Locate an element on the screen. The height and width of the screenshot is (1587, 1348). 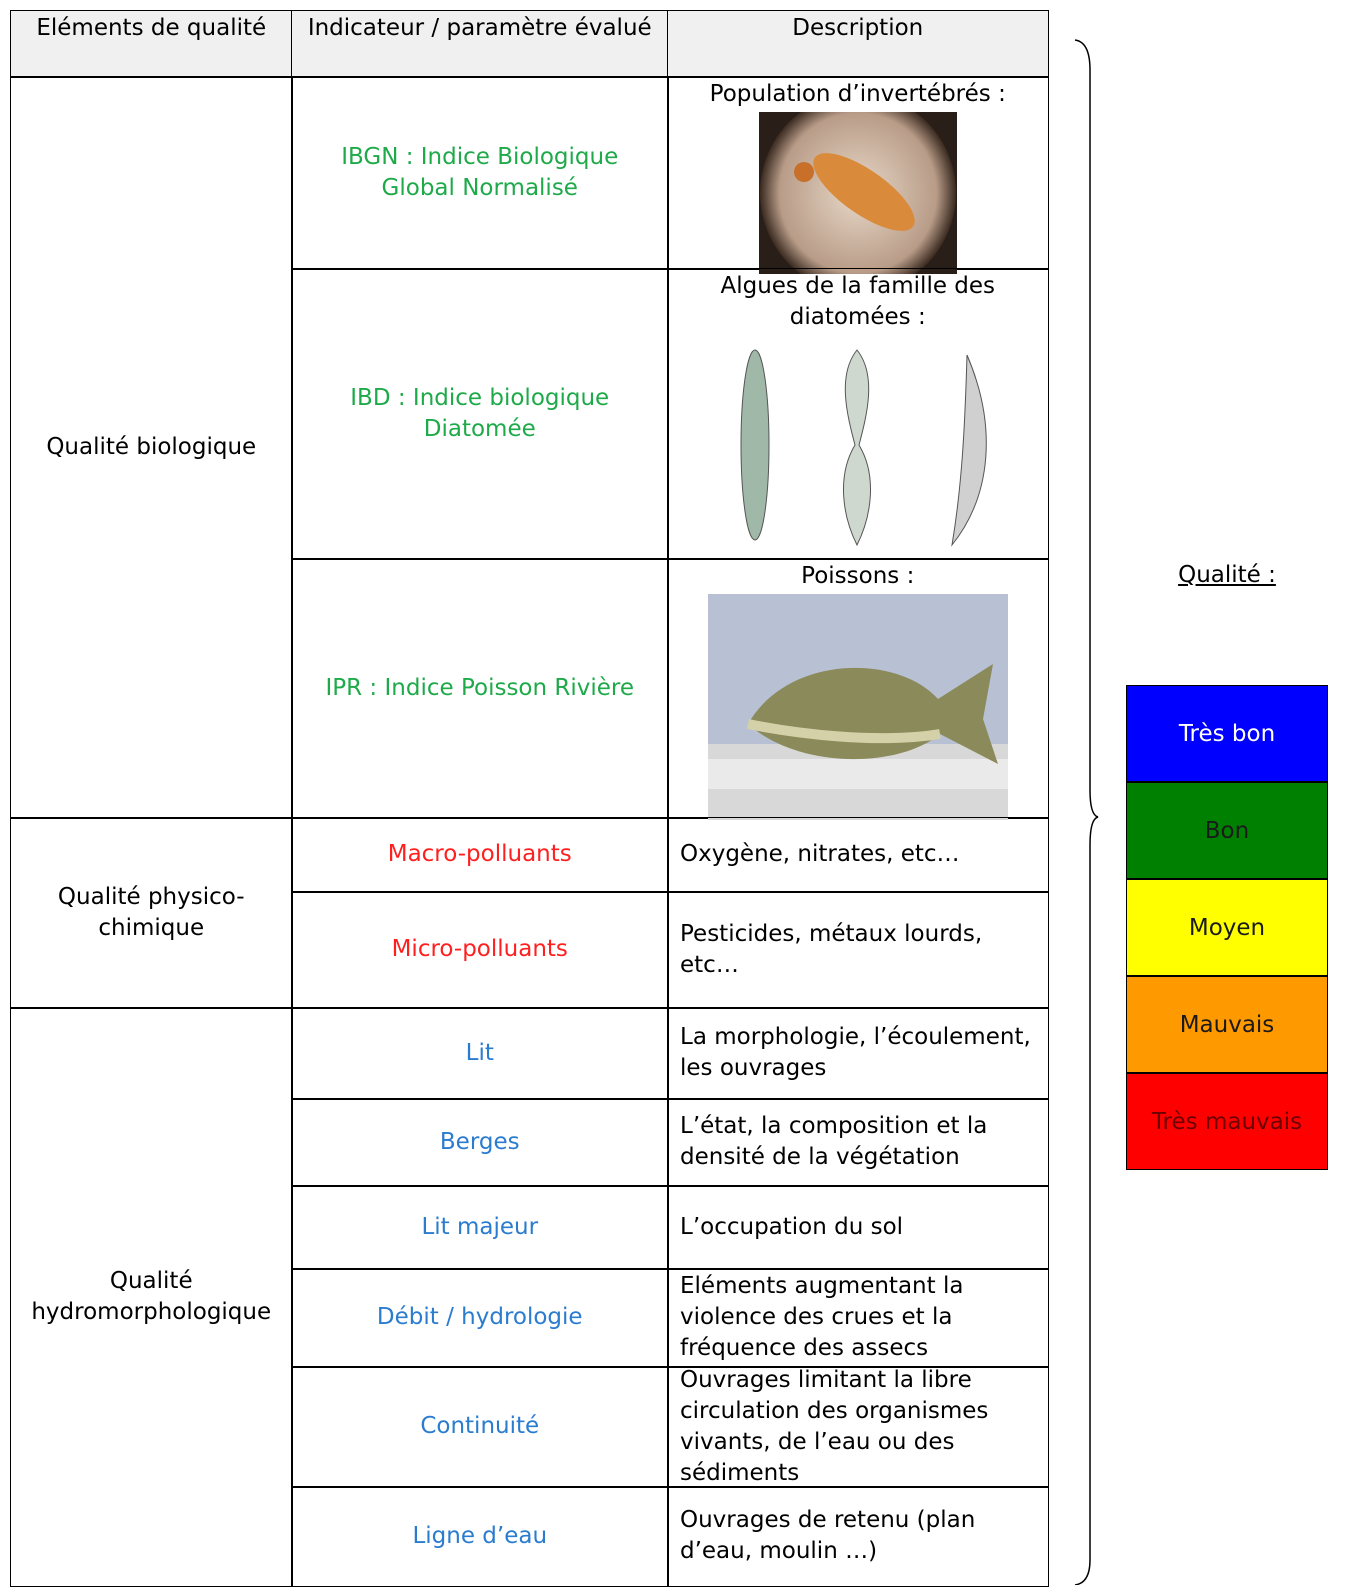
header-cell: Description is located at coordinates (858, 44).